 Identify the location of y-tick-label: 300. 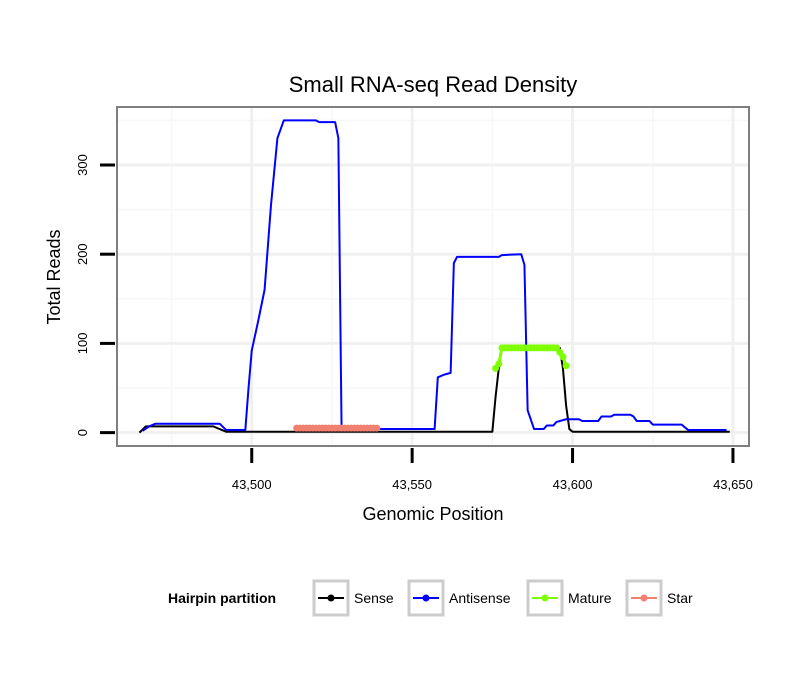
(82, 165).